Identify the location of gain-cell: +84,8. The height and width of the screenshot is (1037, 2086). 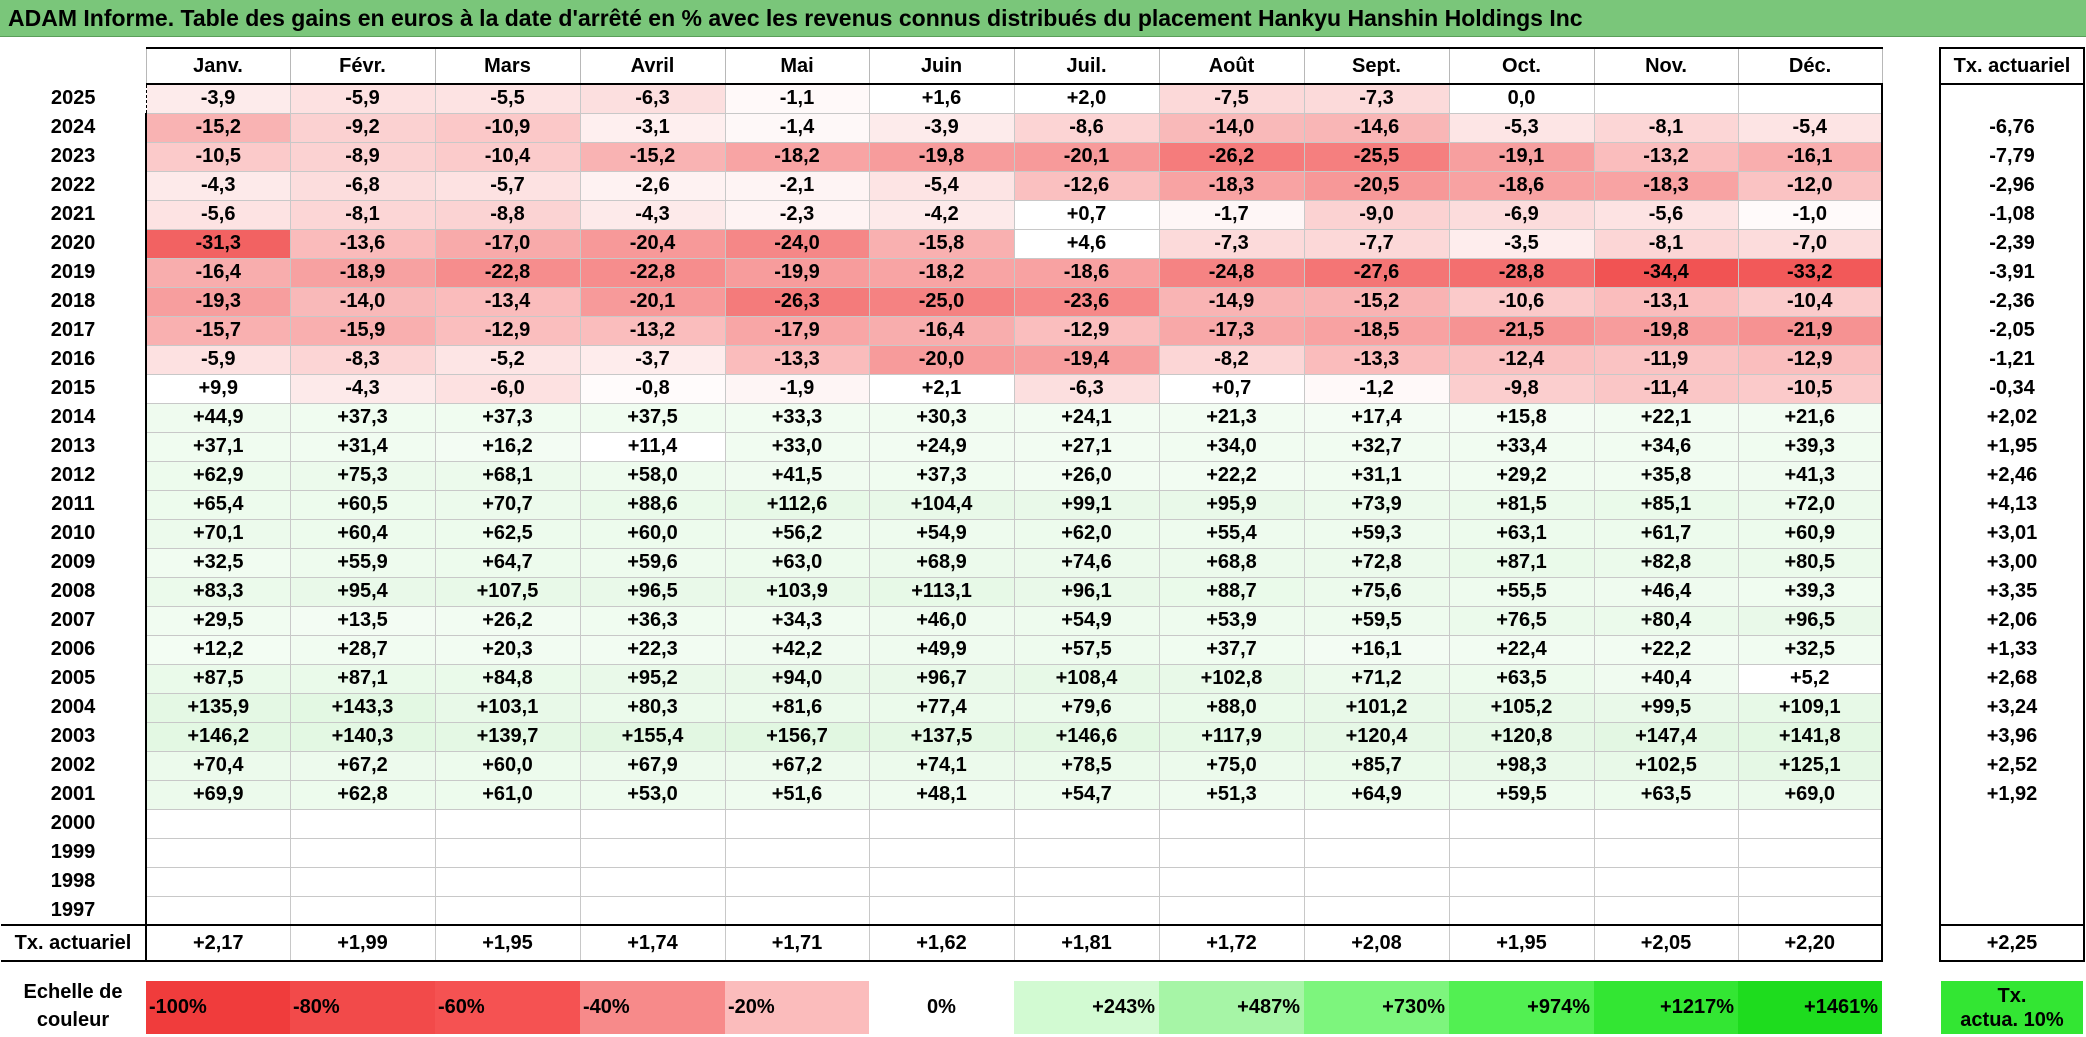
(507, 678).